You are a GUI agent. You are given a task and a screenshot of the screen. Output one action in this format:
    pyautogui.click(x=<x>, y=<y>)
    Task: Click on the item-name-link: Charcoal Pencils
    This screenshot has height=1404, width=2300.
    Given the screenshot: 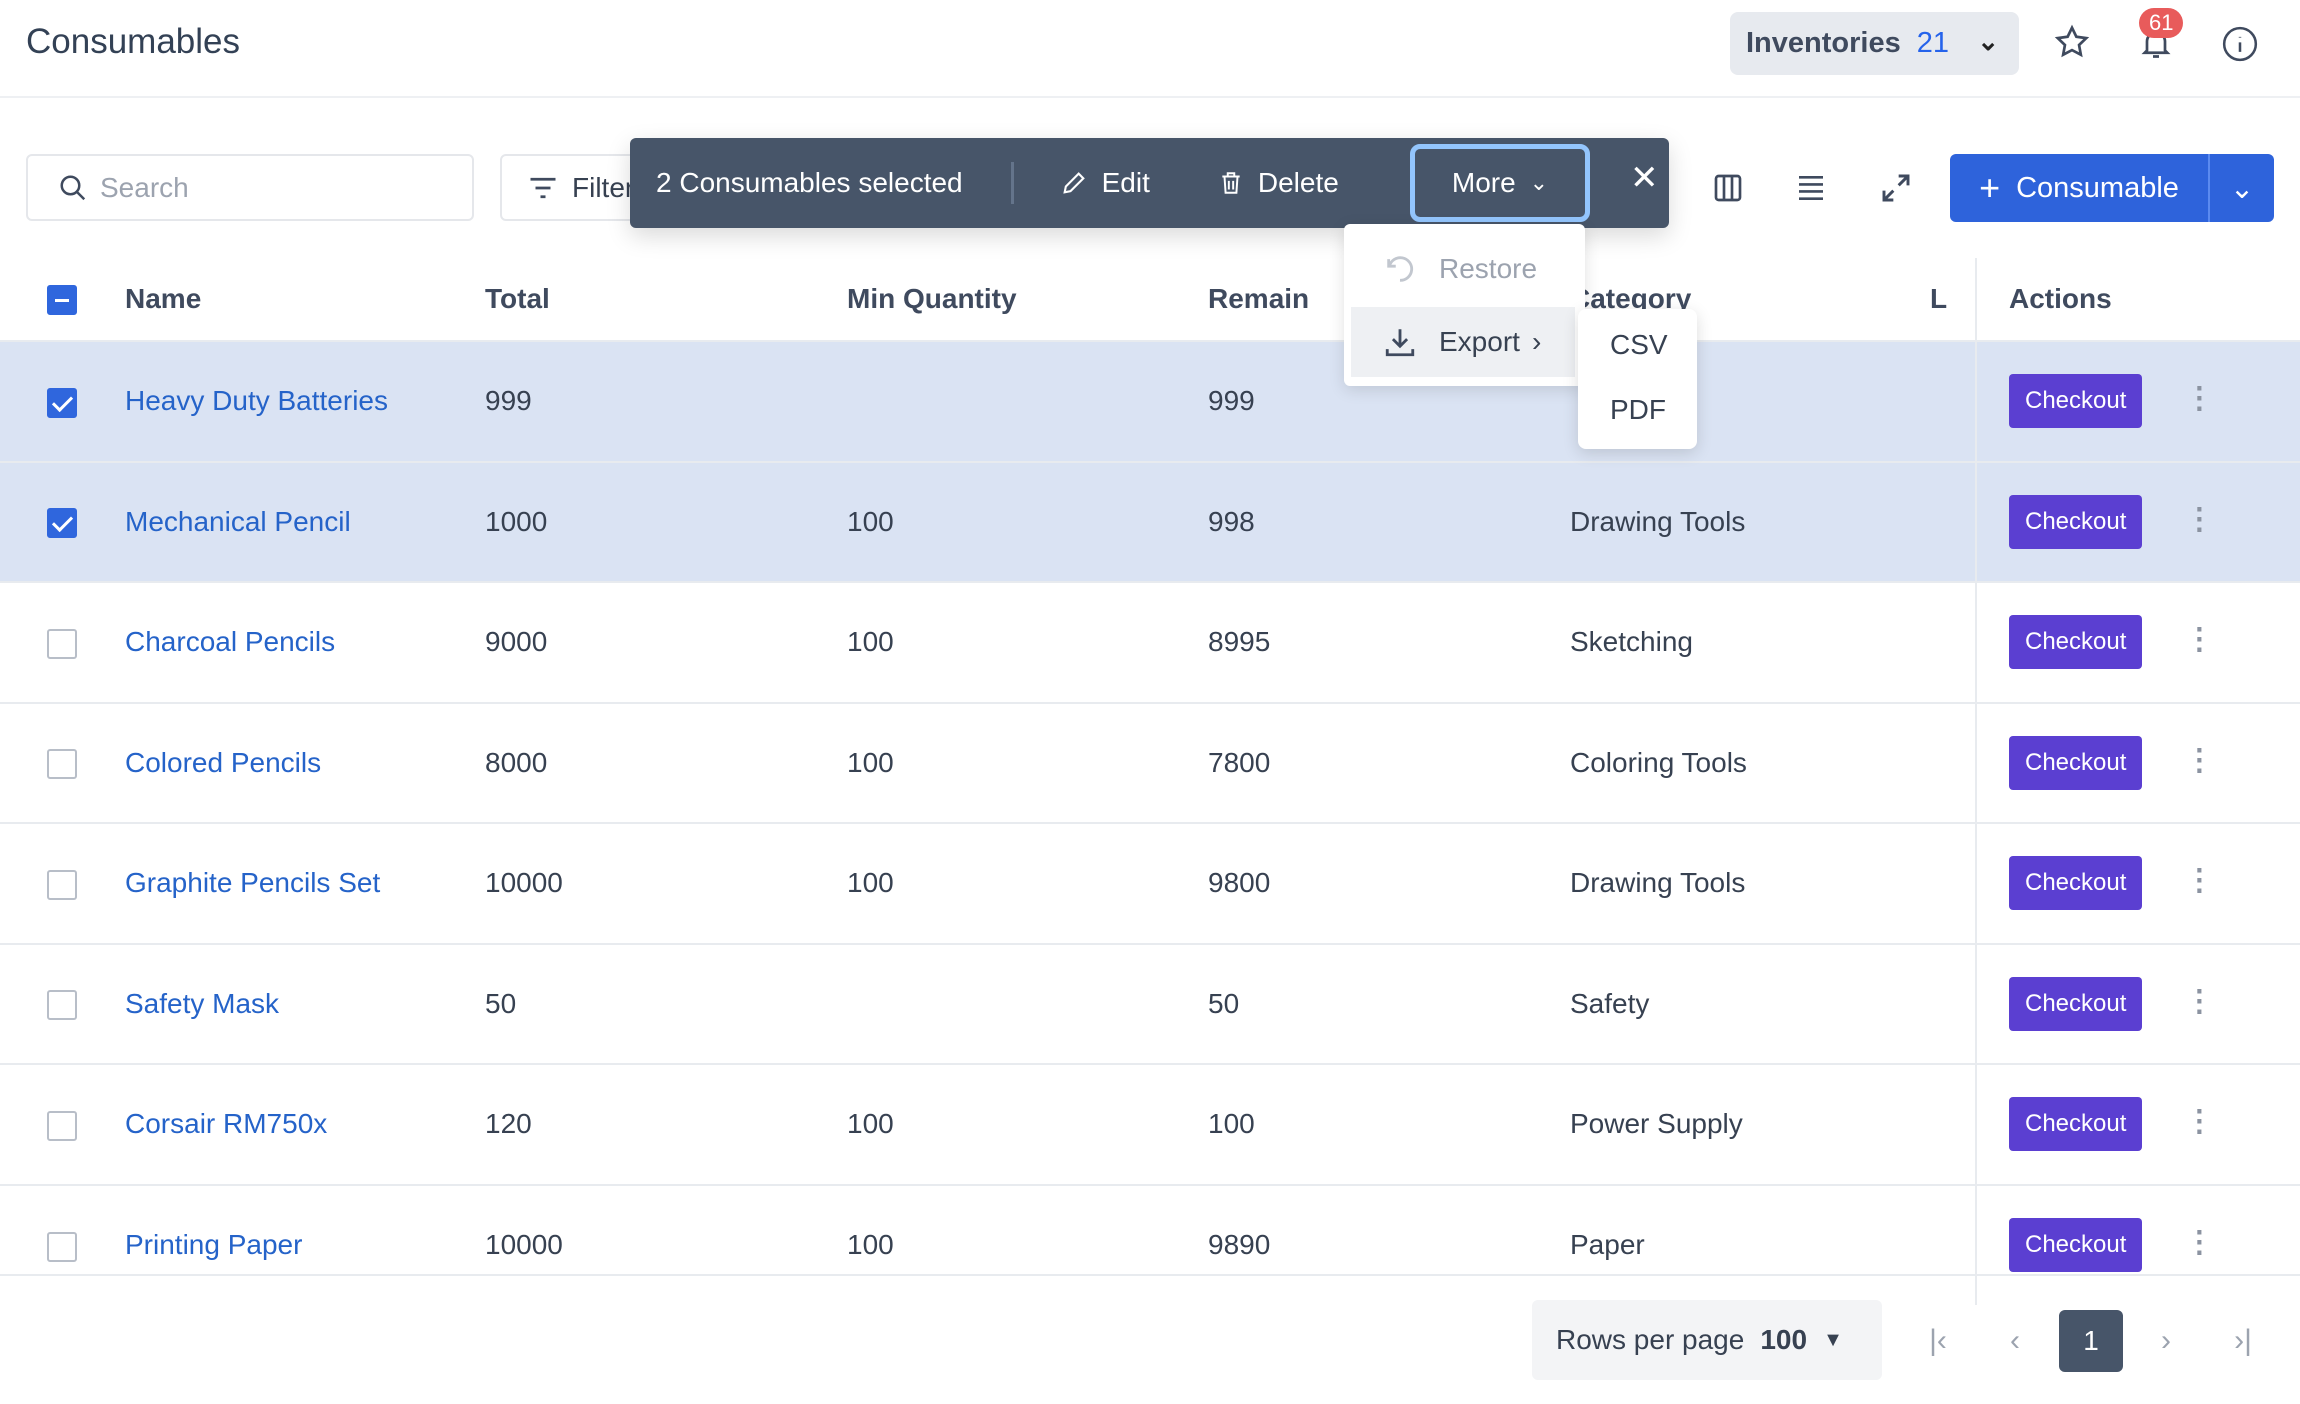 What is the action you would take?
    pyautogui.click(x=230, y=642)
    